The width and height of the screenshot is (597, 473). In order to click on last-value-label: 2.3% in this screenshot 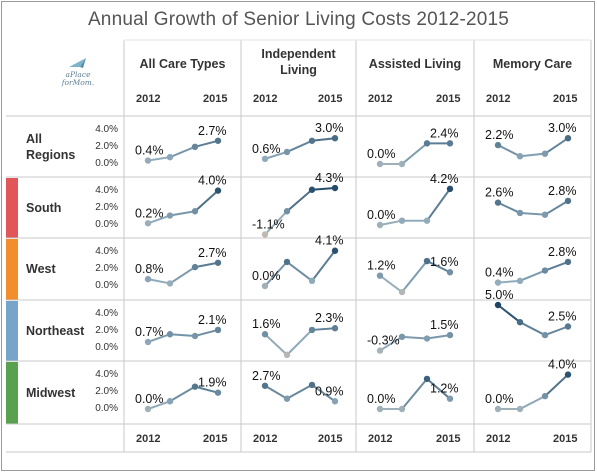, I will do `click(329, 318)`.